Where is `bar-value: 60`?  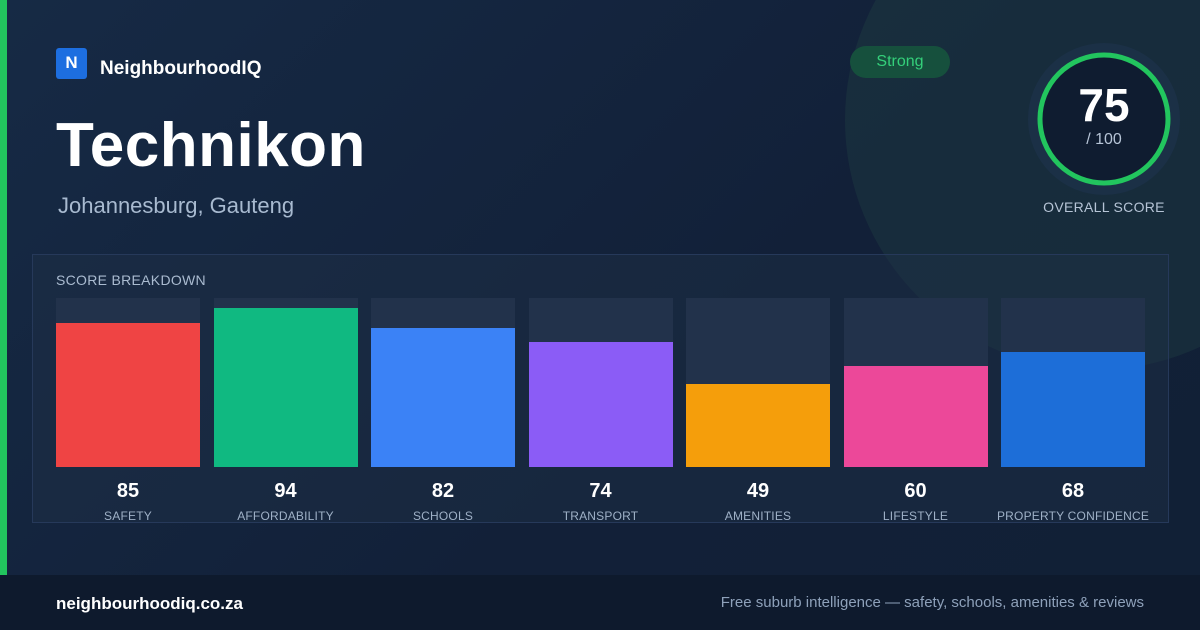 bar-value: 60 is located at coordinates (915, 491).